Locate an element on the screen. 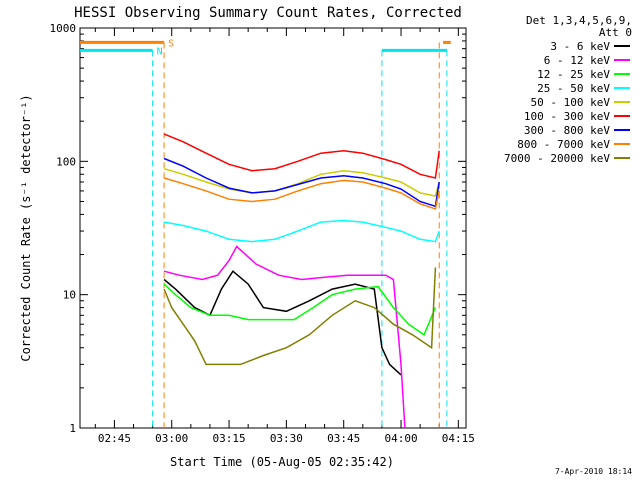  legend-label: 7000 - 20000 keV is located at coordinates (557, 158).